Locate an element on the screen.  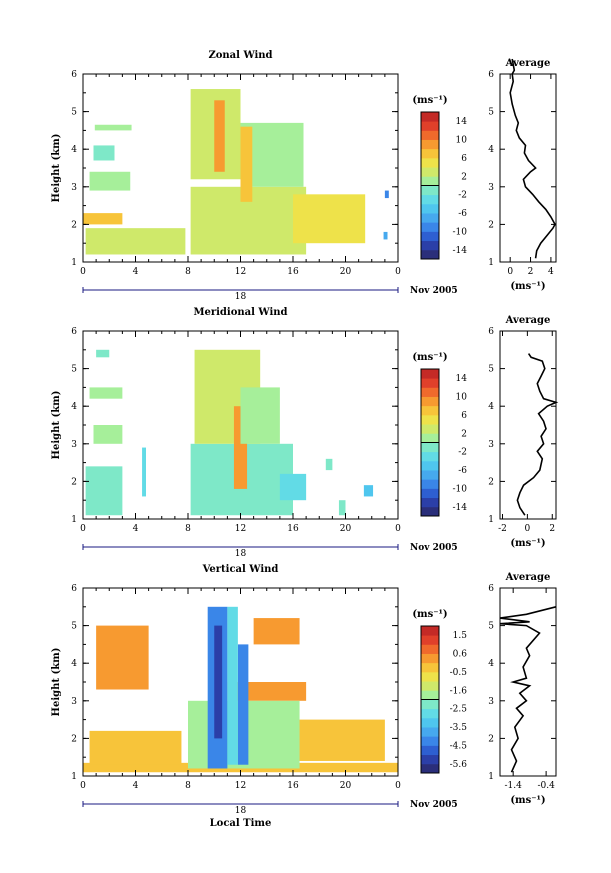
panel-title: Zonal Wind is located at coordinates (240, 55).